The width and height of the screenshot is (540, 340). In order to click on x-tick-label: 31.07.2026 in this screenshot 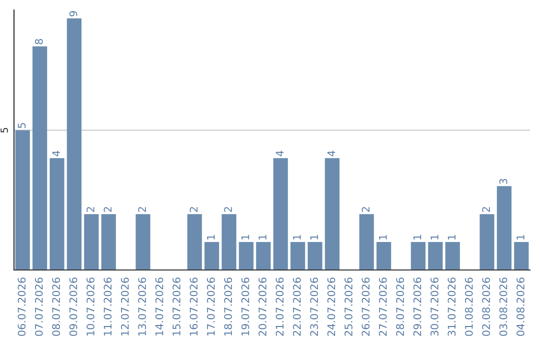, I will do `click(452, 307)`.